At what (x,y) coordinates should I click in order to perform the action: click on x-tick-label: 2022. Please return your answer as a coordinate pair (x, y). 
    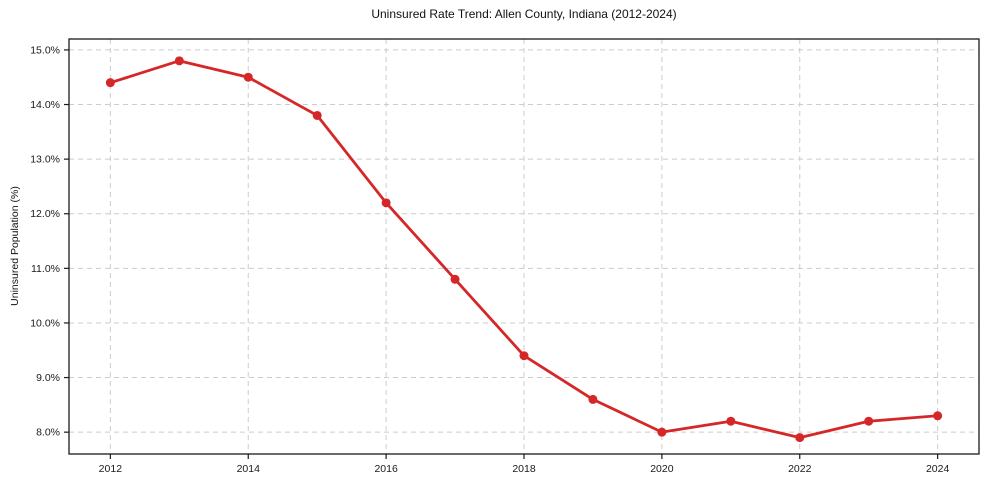
    Looking at the image, I should click on (800, 469).